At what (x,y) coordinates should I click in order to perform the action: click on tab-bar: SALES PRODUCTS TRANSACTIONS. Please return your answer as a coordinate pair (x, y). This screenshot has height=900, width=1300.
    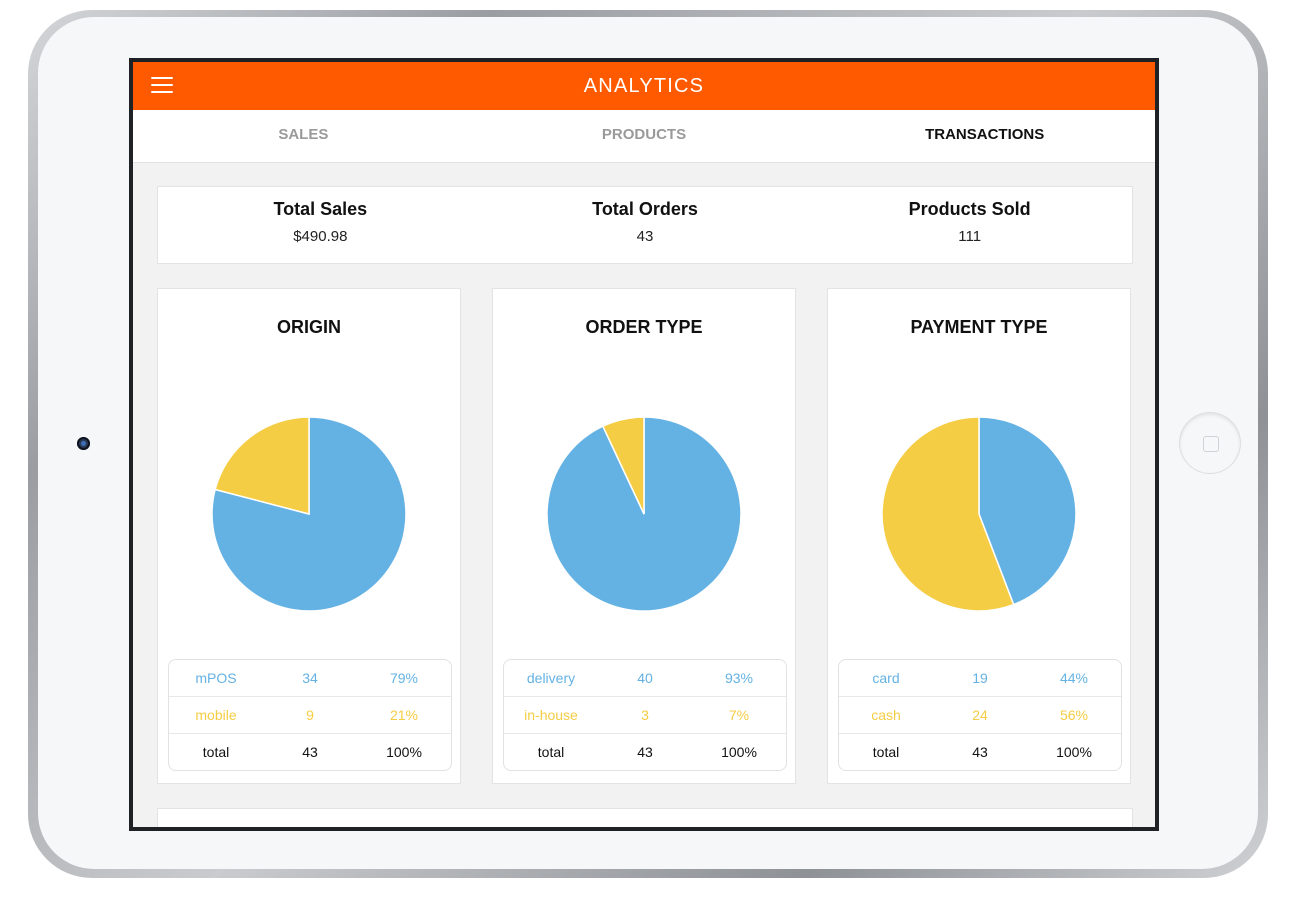
    Looking at the image, I should click on (644, 136).